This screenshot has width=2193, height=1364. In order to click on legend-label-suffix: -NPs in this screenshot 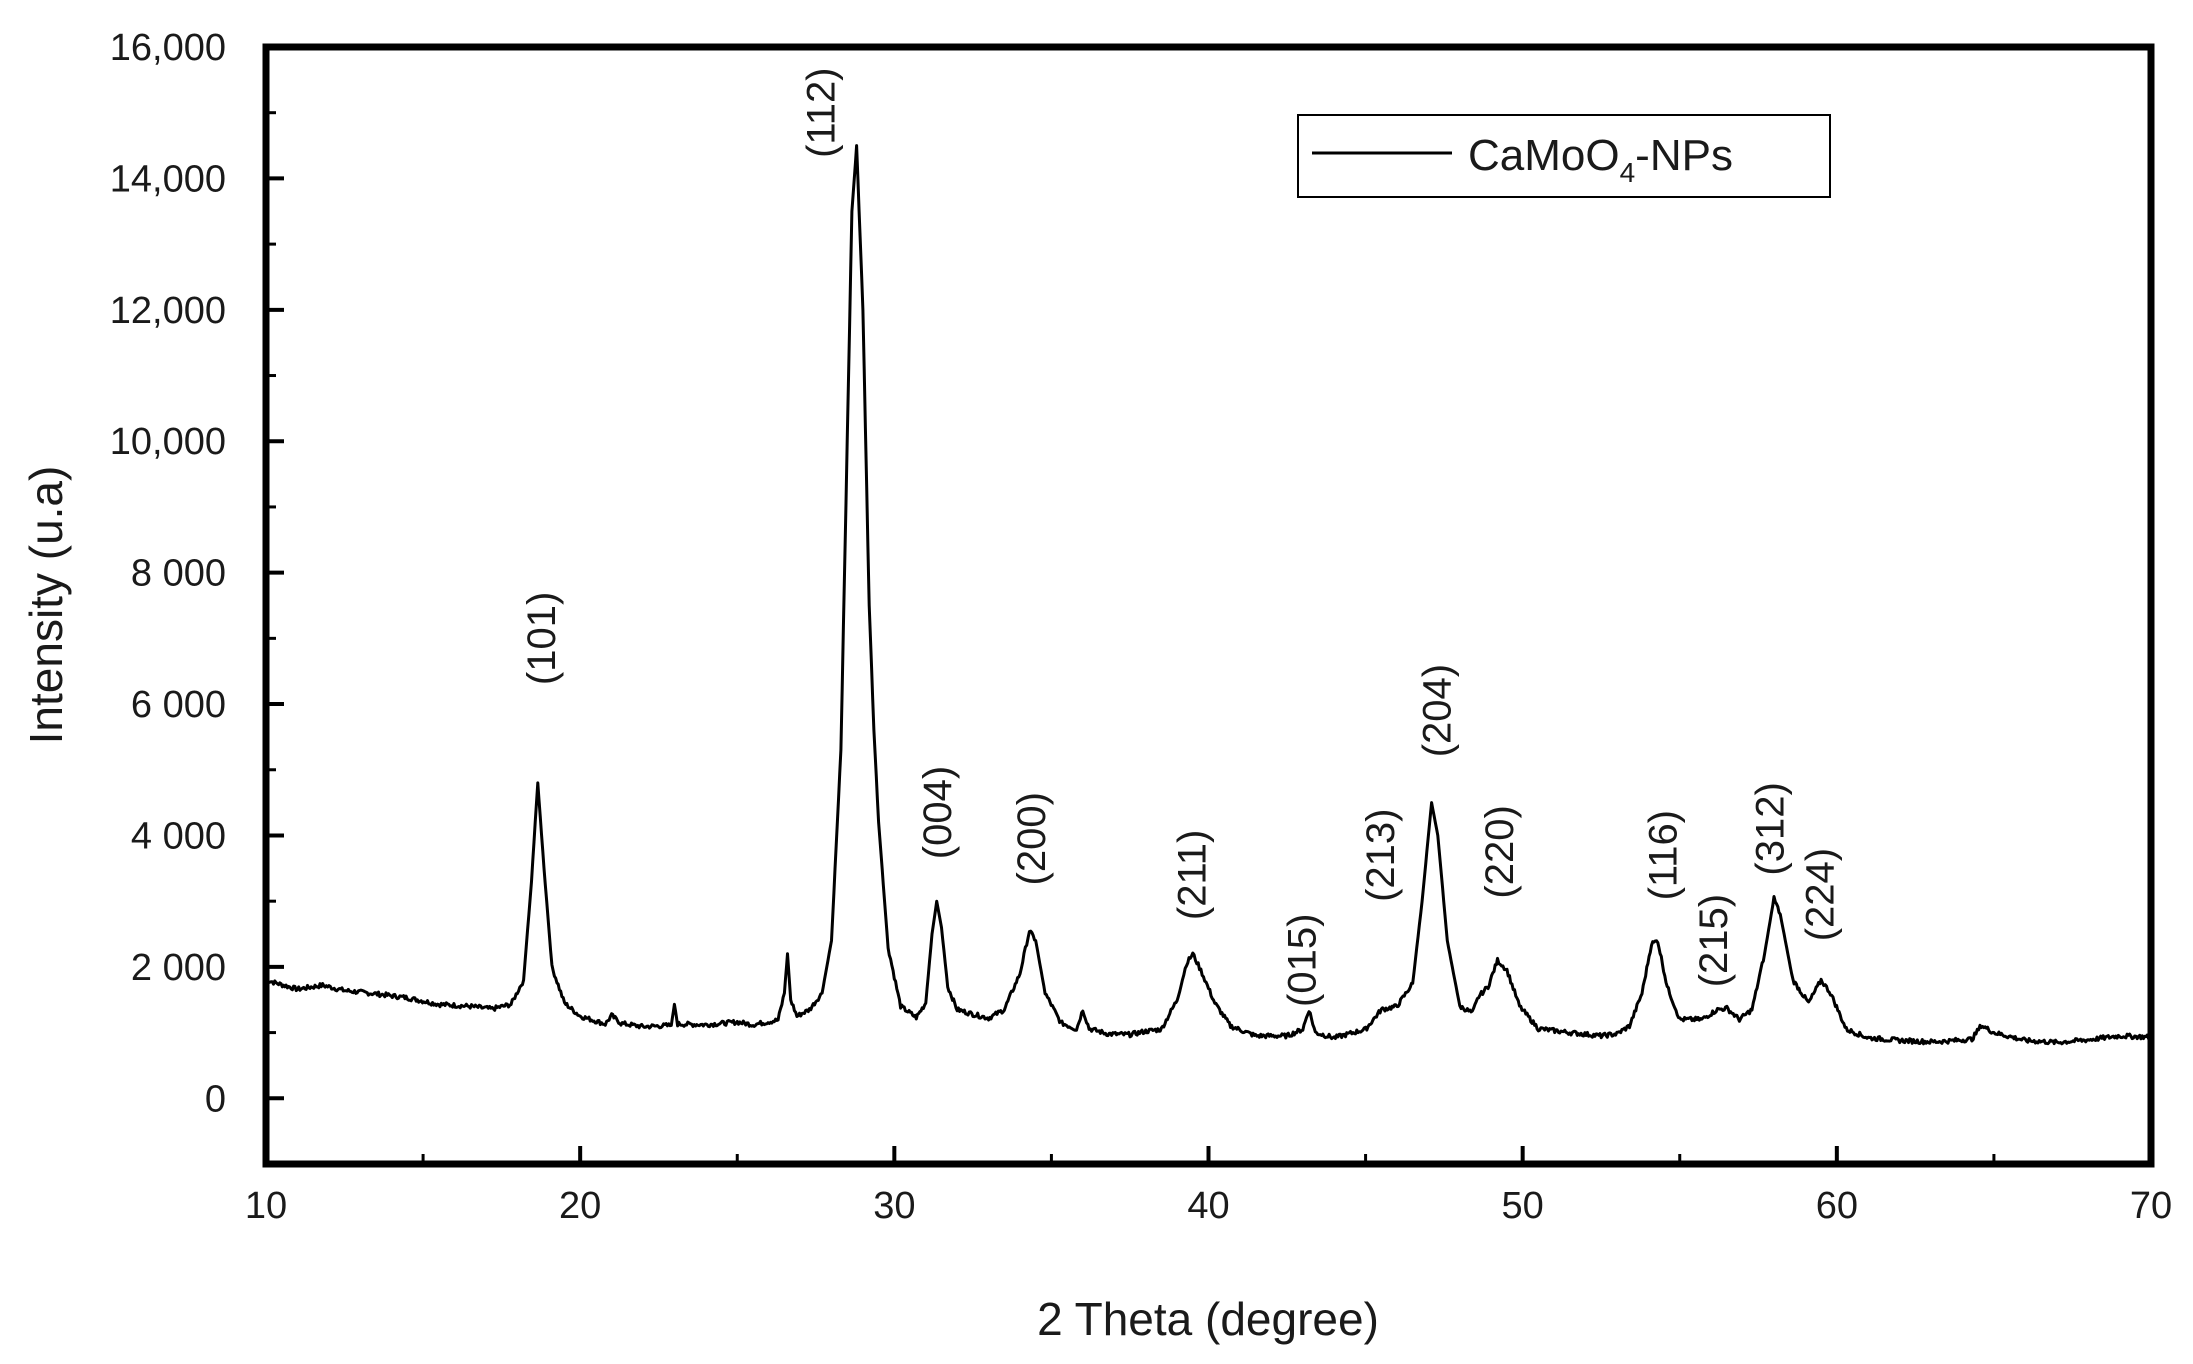, I will do `click(1684, 155)`.